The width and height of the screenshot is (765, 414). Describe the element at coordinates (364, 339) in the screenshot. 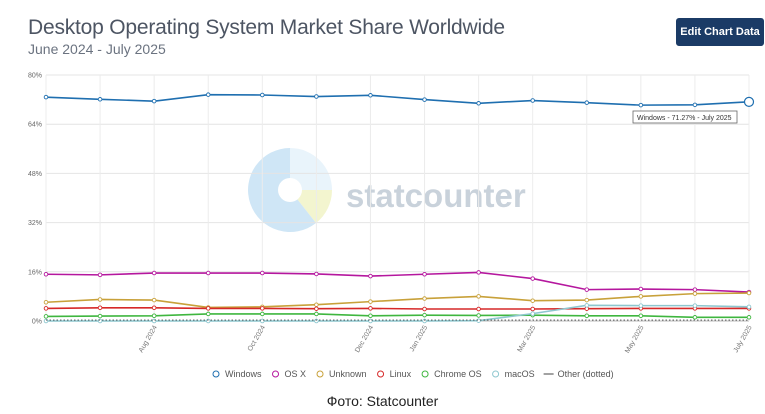

I see `x-tick-label: Dec 2024` at that location.